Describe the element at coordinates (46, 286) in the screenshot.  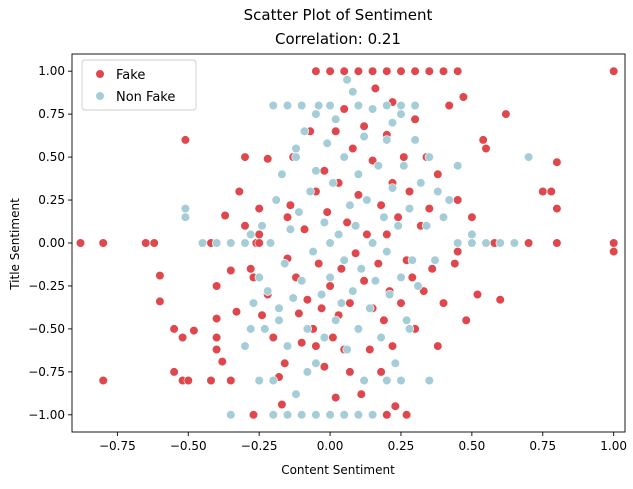
I see `y-tick-label: −0.25` at that location.